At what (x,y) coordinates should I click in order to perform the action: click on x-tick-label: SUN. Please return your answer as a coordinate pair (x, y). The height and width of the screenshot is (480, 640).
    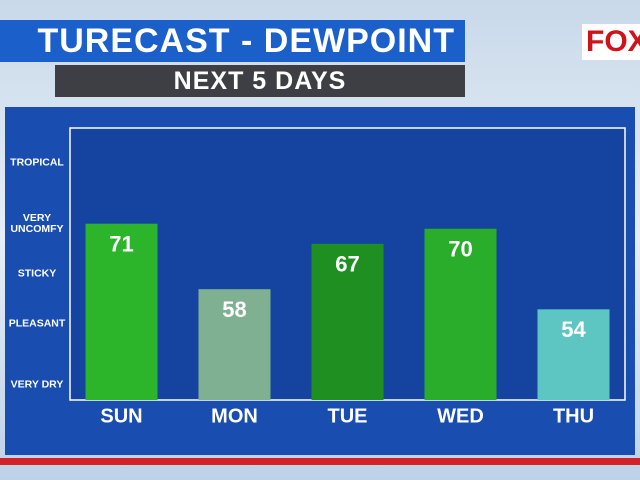
    Looking at the image, I should click on (121, 416).